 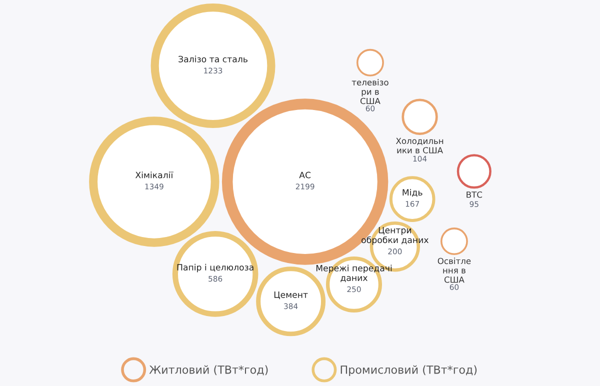 I want to click on category-label: Мідь, so click(x=412, y=192).